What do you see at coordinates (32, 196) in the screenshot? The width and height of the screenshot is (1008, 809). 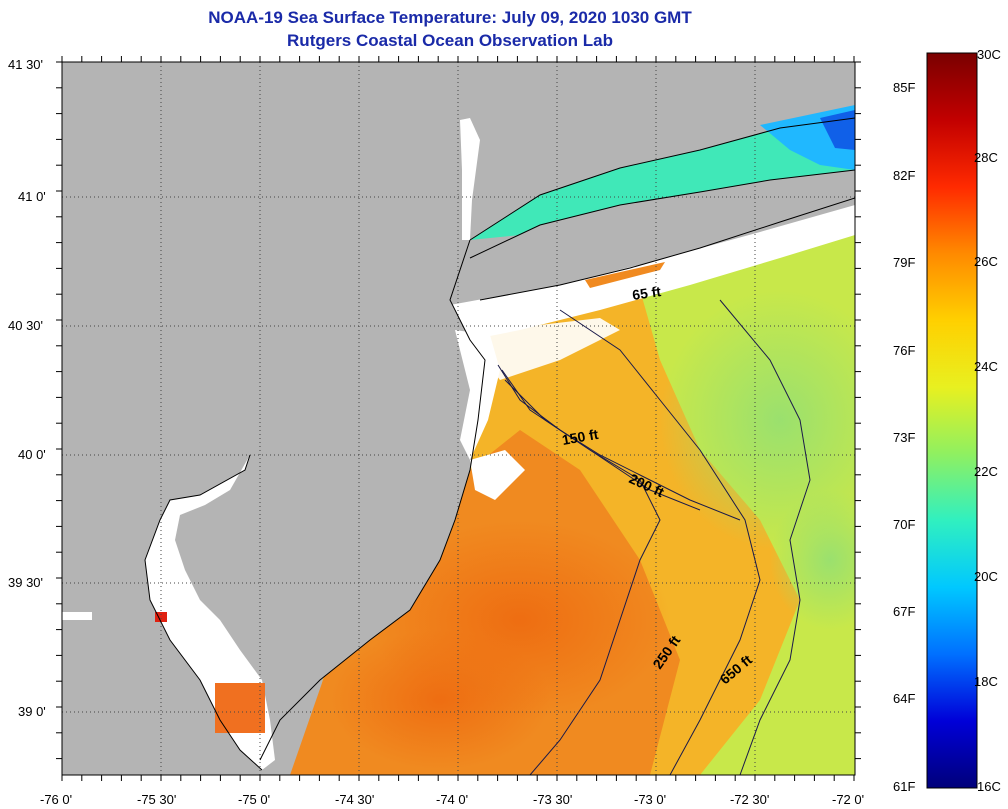 I see `lat-label: 41 0'` at bounding box center [32, 196].